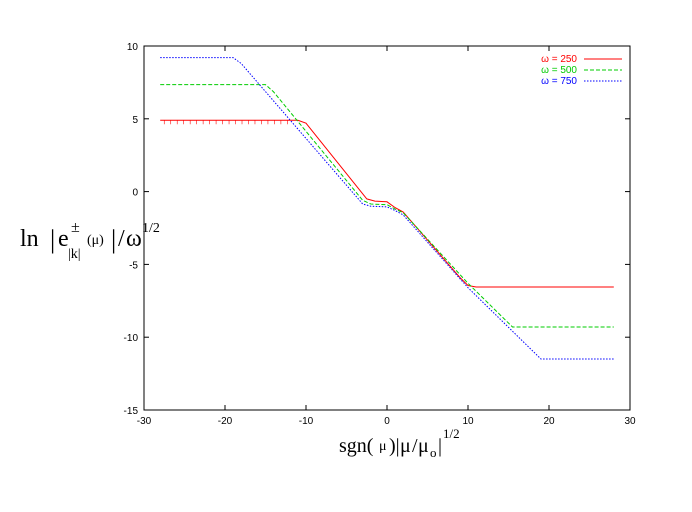 This screenshot has width=692, height=512. Describe the element at coordinates (74, 254) in the screenshot. I see `y-label-k: |k|` at that location.